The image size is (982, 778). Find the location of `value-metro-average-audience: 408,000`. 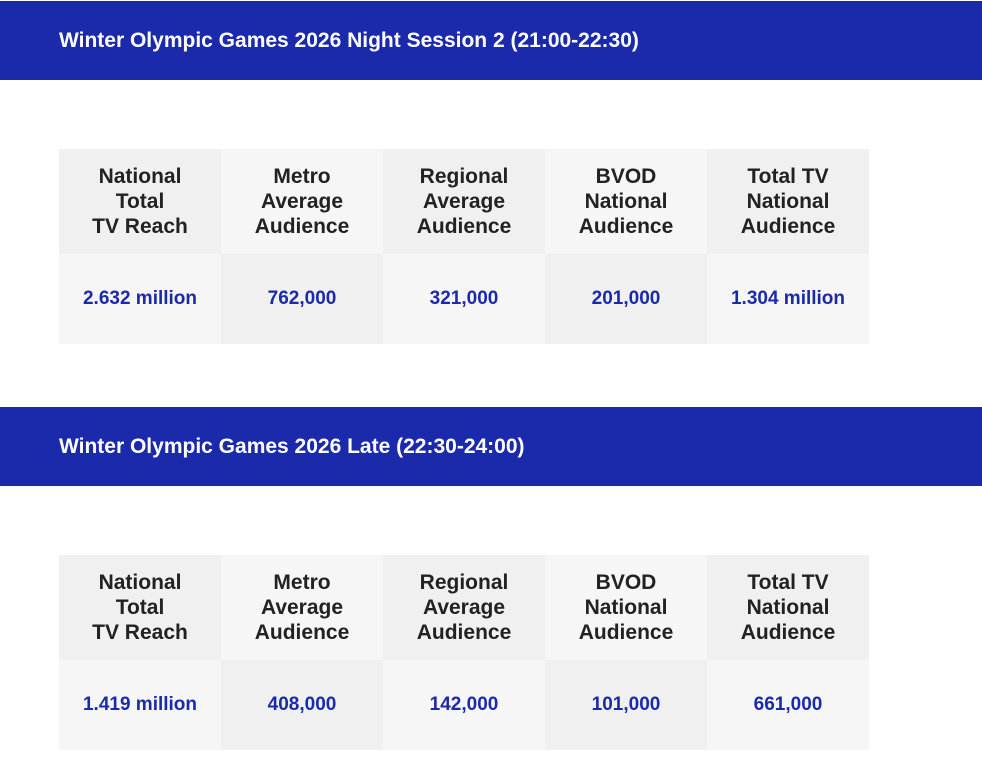

value-metro-average-audience: 408,000 is located at coordinates (302, 705).